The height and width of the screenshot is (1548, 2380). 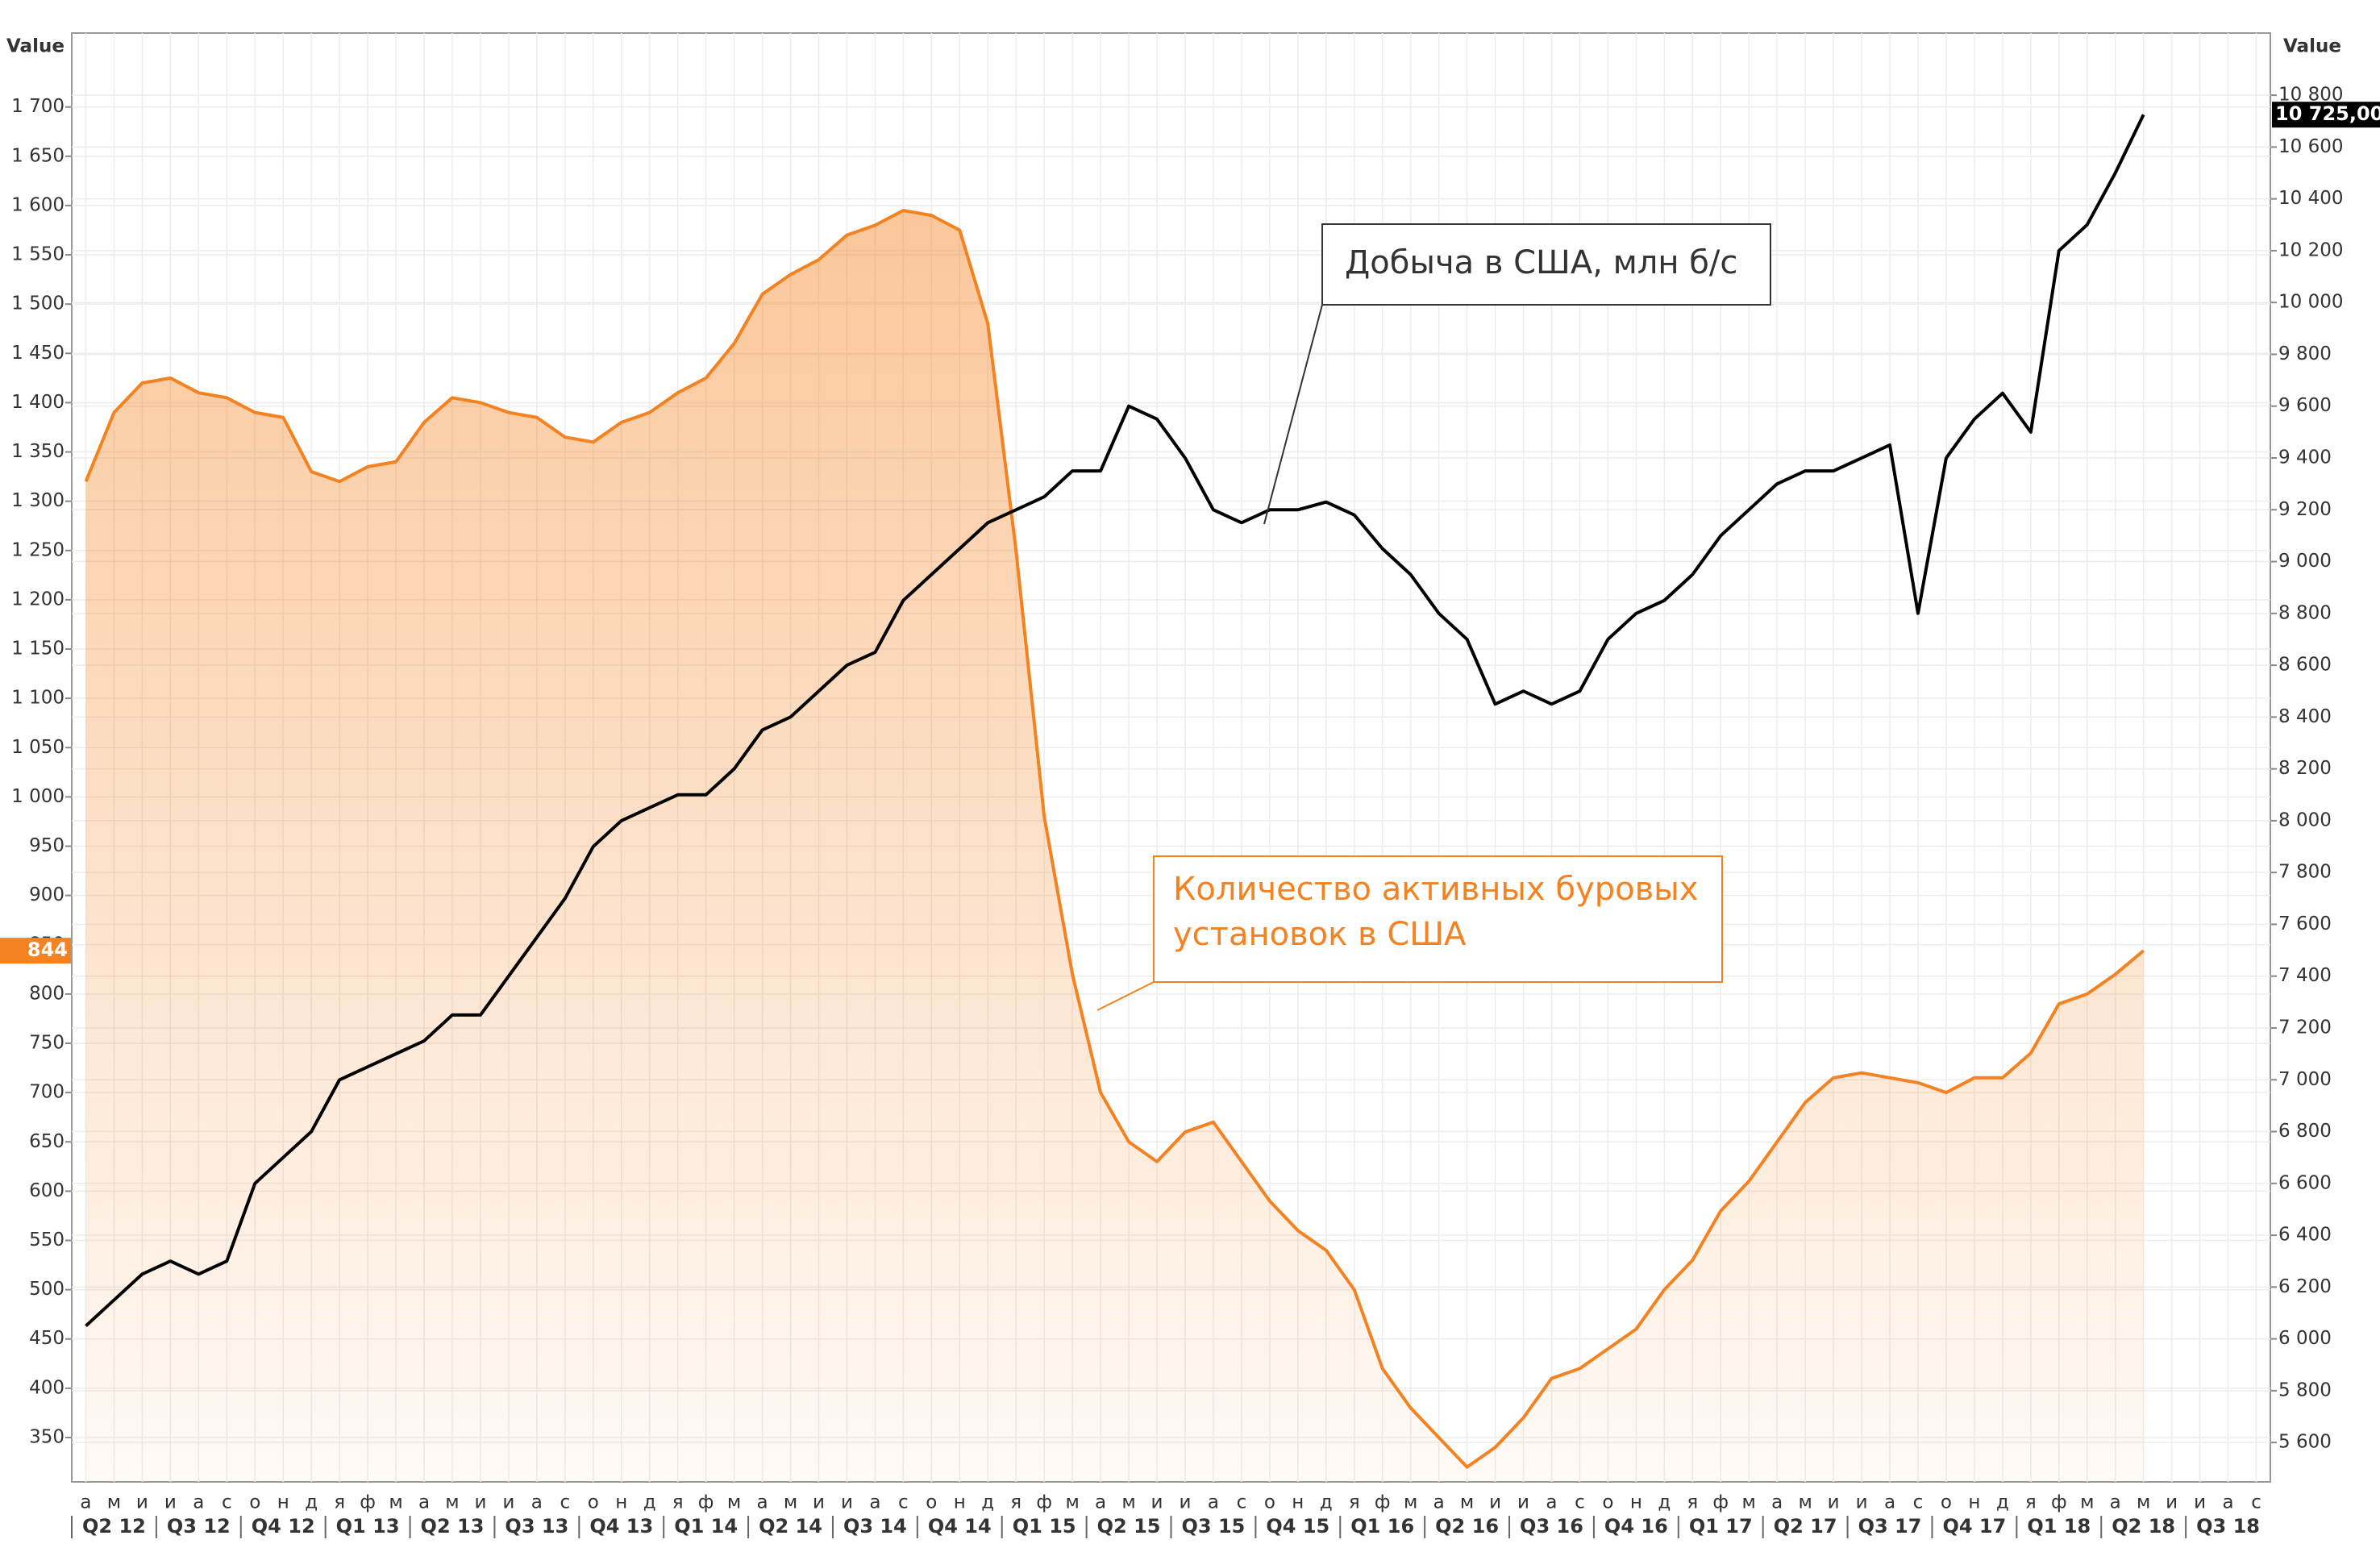 I want to click on yticks-label: 550, so click(x=47, y=1240).